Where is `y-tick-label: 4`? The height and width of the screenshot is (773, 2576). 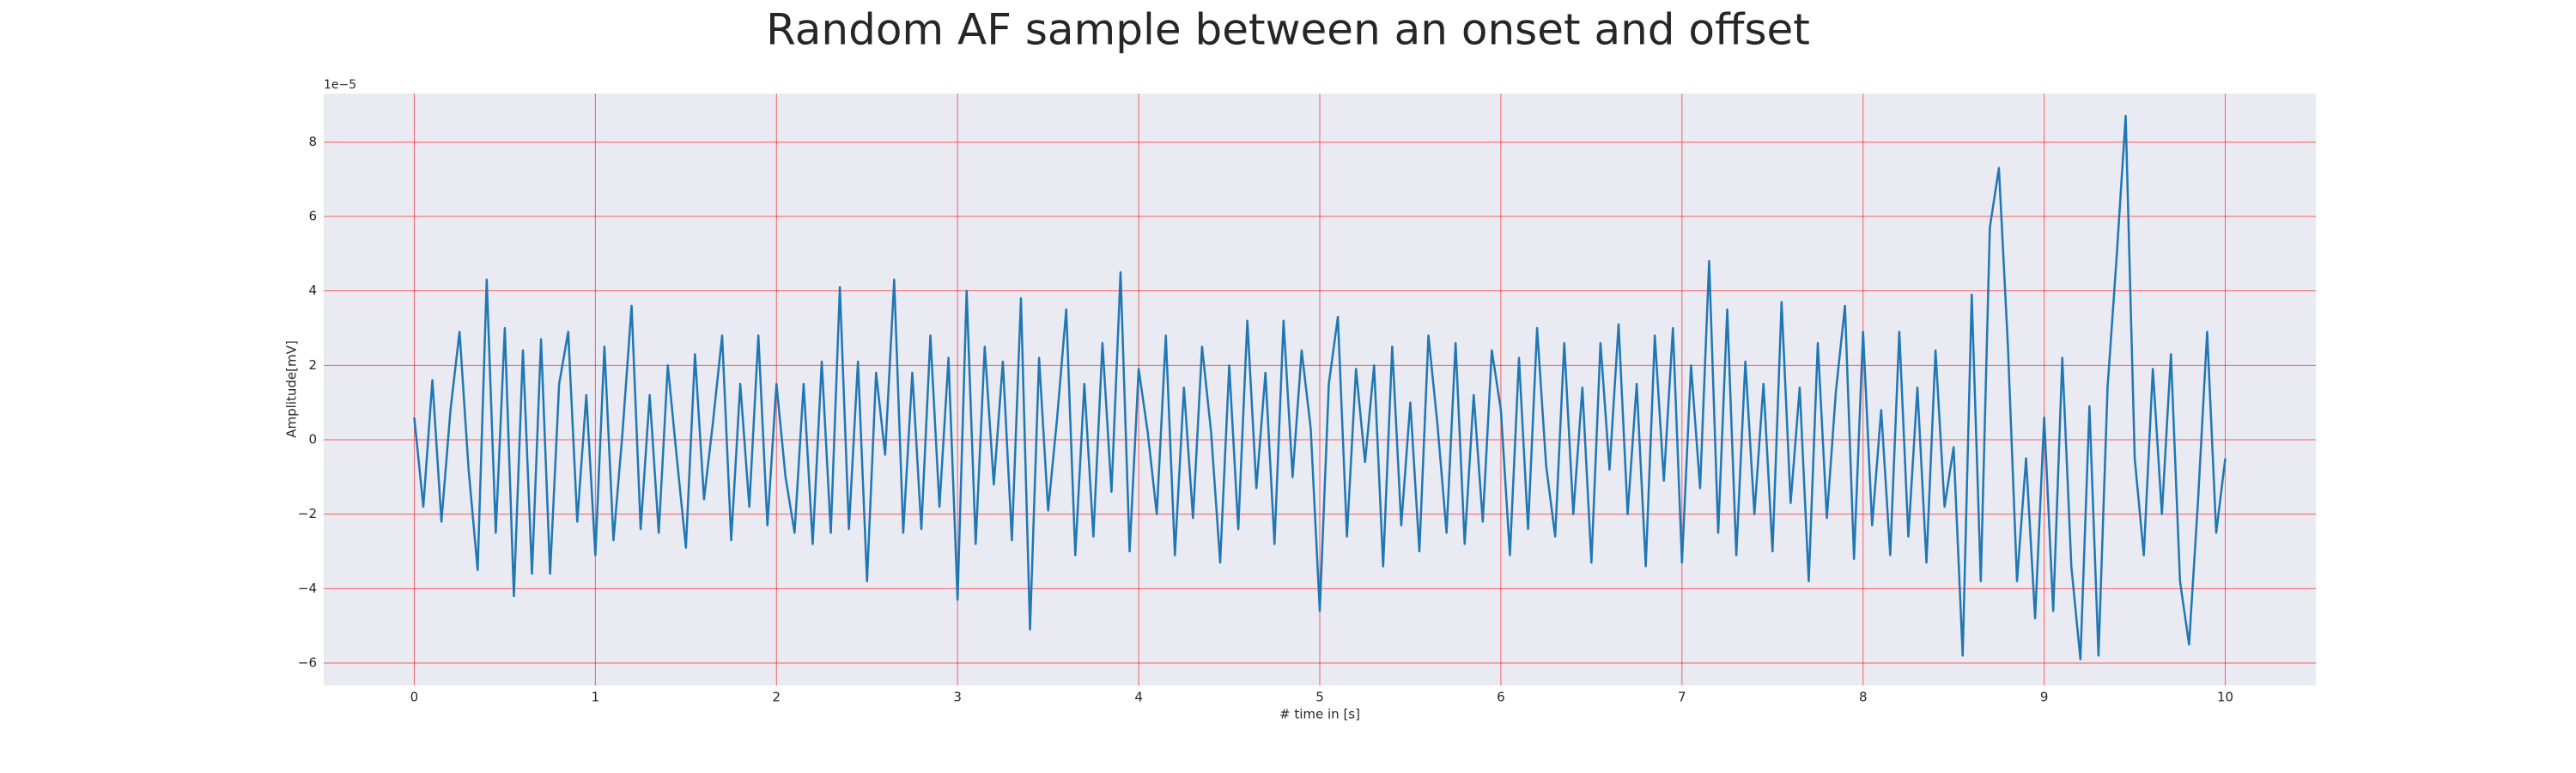 y-tick-label: 4 is located at coordinates (312, 290).